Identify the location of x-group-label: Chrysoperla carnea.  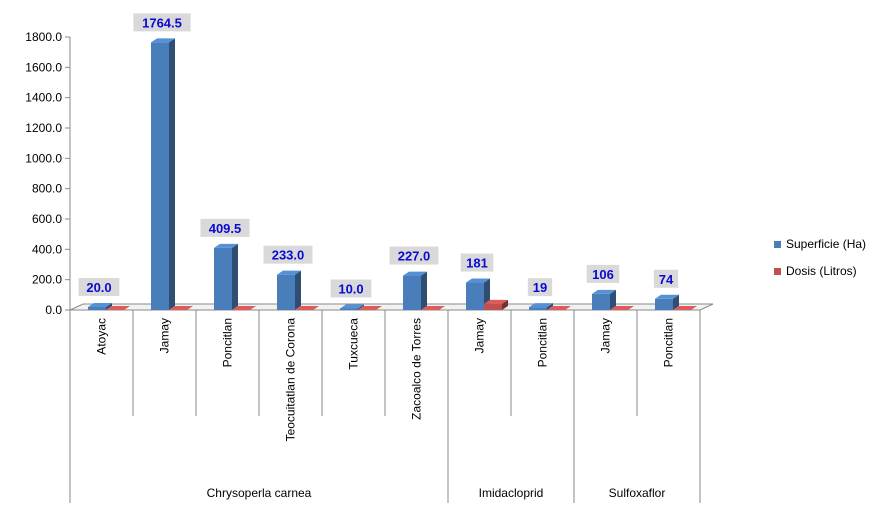
(259, 493).